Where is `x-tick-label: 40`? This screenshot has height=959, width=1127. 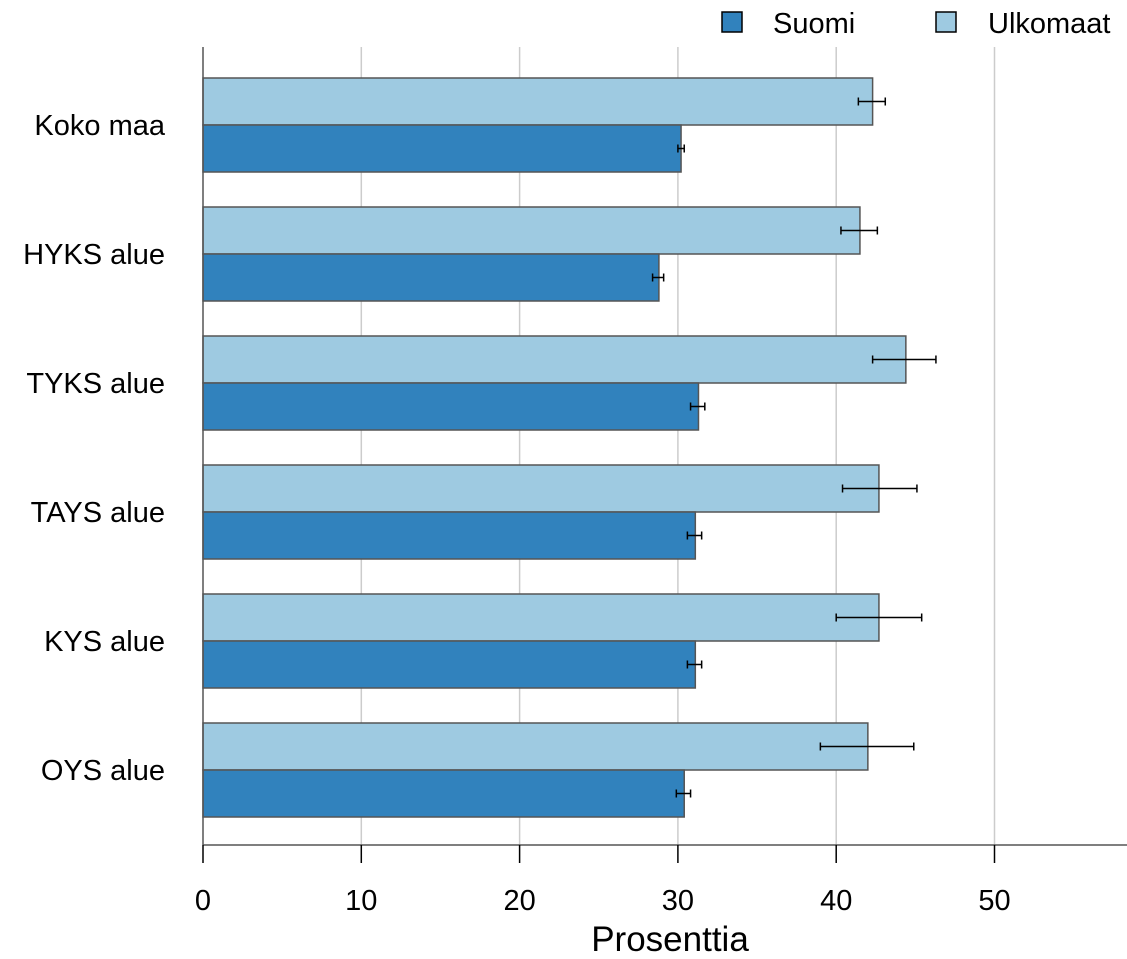
x-tick-label: 40 is located at coordinates (836, 901).